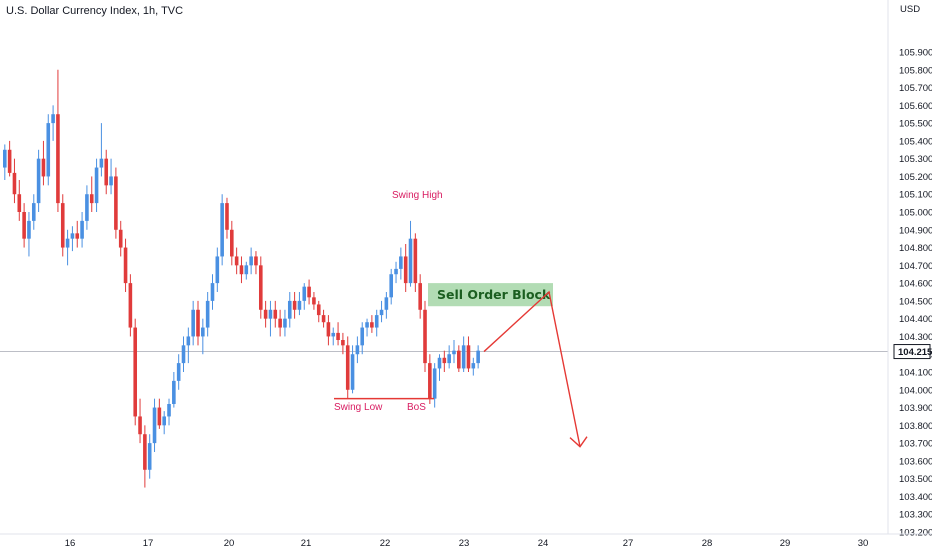 This screenshot has width=932, height=550. Describe the element at coordinates (494, 294) in the screenshot. I see `order-block-label: Sell Order Block` at that location.